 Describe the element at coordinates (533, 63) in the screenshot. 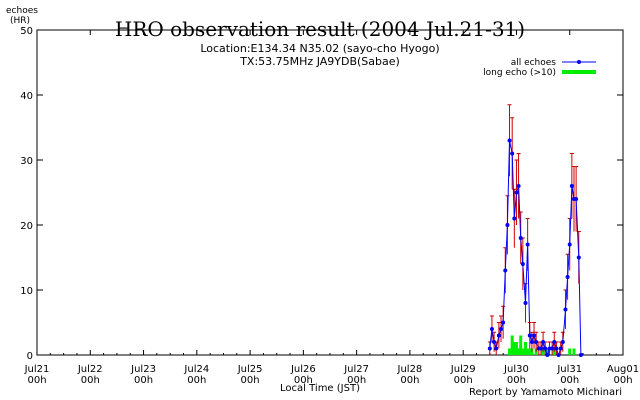

I see `legend-all-label: all echoes` at that location.